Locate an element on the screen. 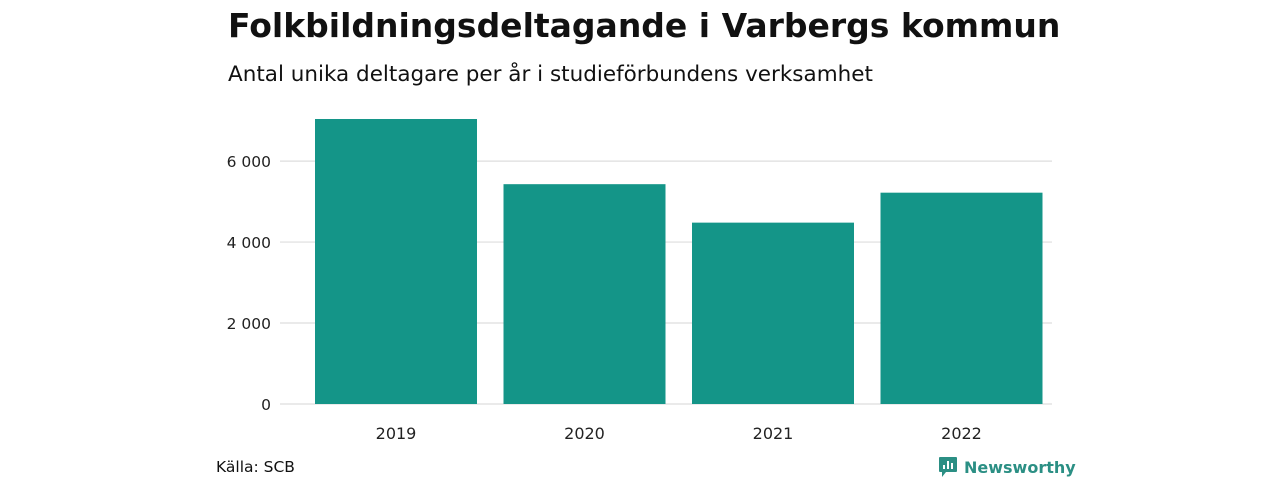 This screenshot has width=1280, height=480. x-tick-label: 2020 is located at coordinates (584, 433).